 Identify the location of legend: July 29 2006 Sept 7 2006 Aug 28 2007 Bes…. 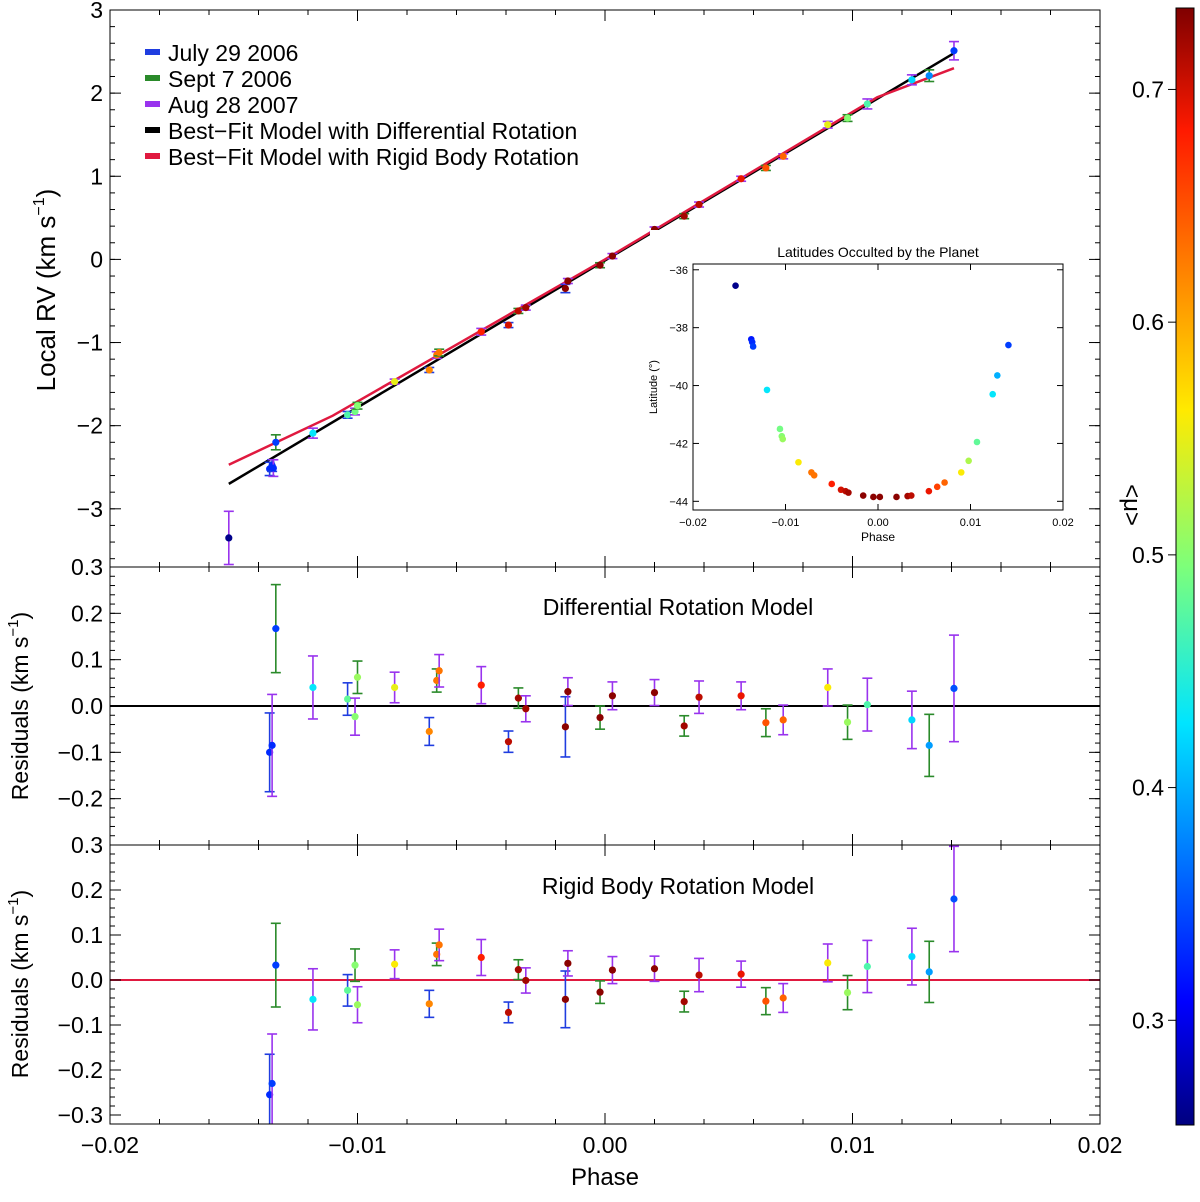
(362, 105).